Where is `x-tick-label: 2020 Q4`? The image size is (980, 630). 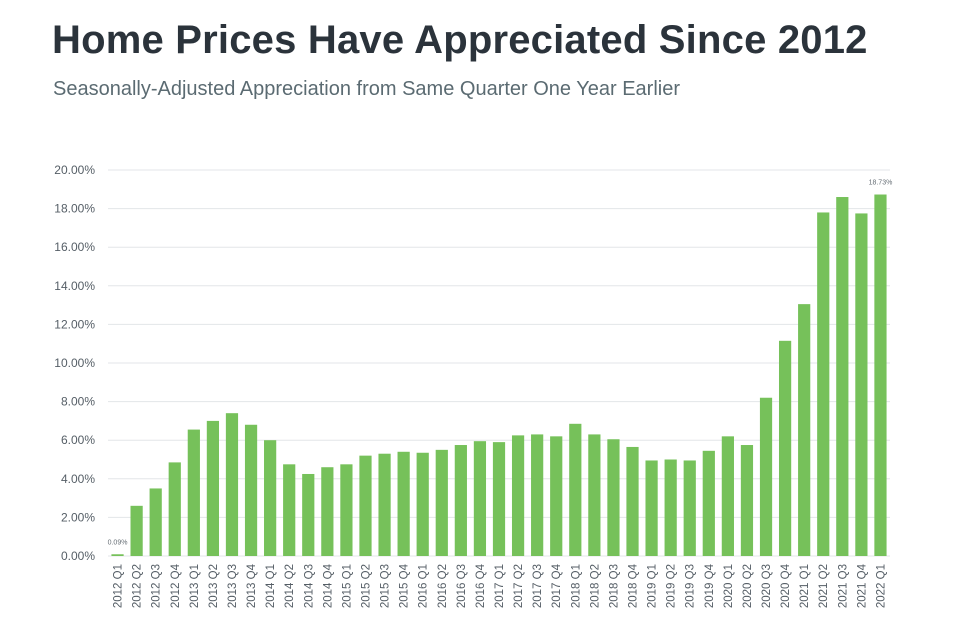
x-tick-label: 2020 Q4 is located at coordinates (786, 585).